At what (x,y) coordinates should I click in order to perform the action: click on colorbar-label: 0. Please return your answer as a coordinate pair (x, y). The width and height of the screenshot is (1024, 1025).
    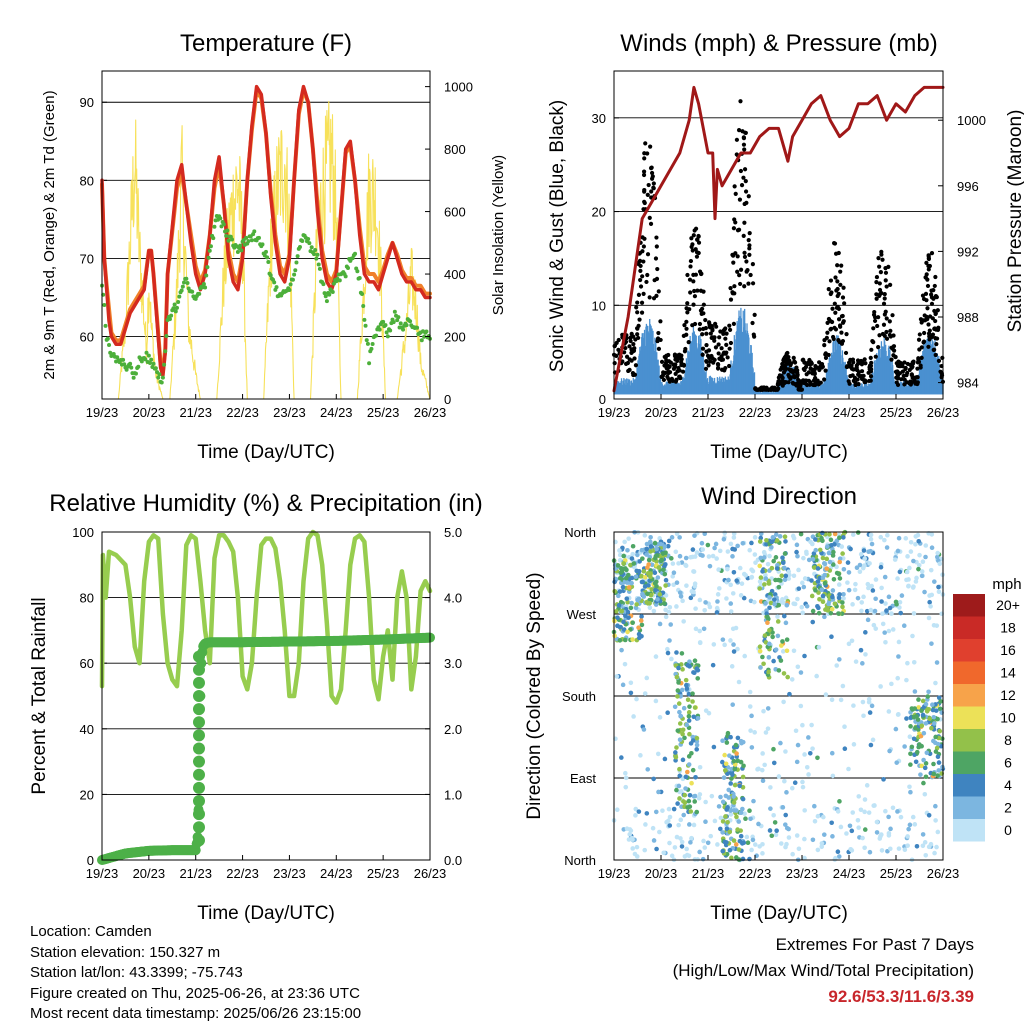
    Looking at the image, I should click on (1008, 830).